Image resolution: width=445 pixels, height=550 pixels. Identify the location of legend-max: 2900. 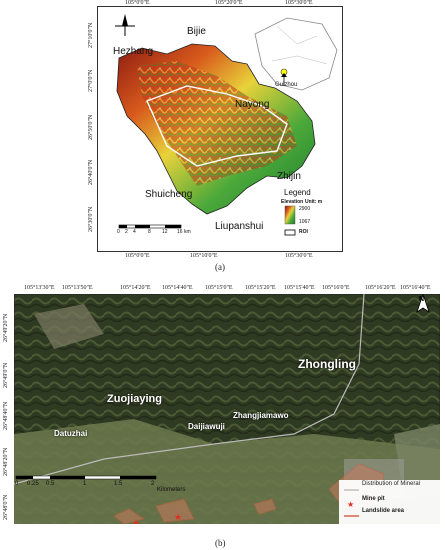
(305, 209).